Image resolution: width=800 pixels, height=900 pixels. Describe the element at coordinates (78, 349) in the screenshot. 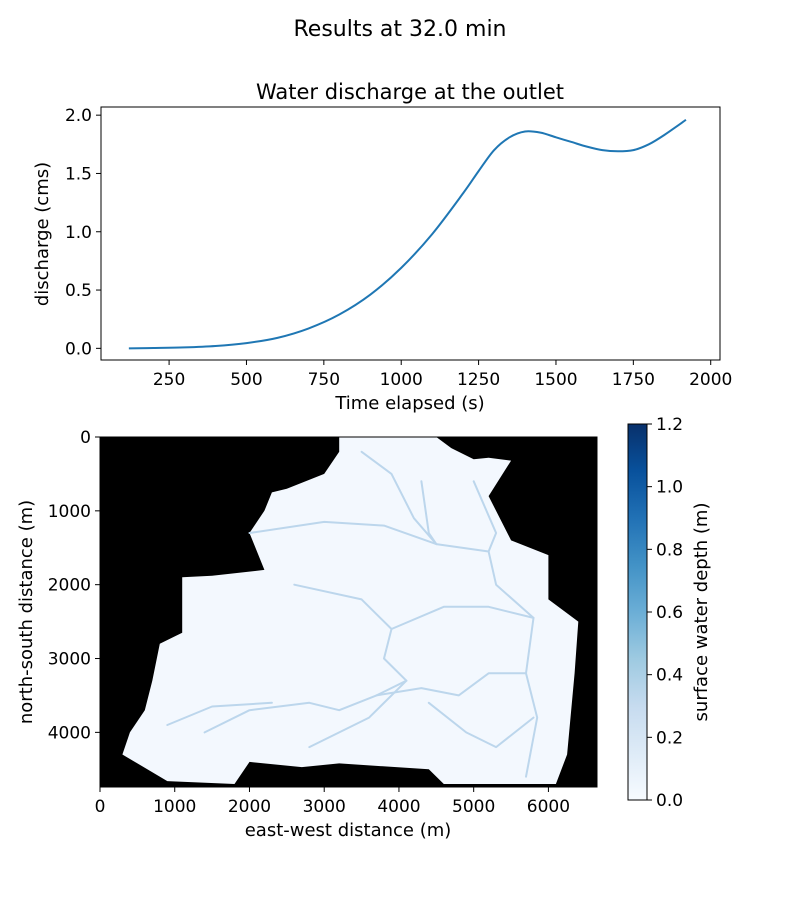

I see `line-y-tick-label: 0.0` at that location.